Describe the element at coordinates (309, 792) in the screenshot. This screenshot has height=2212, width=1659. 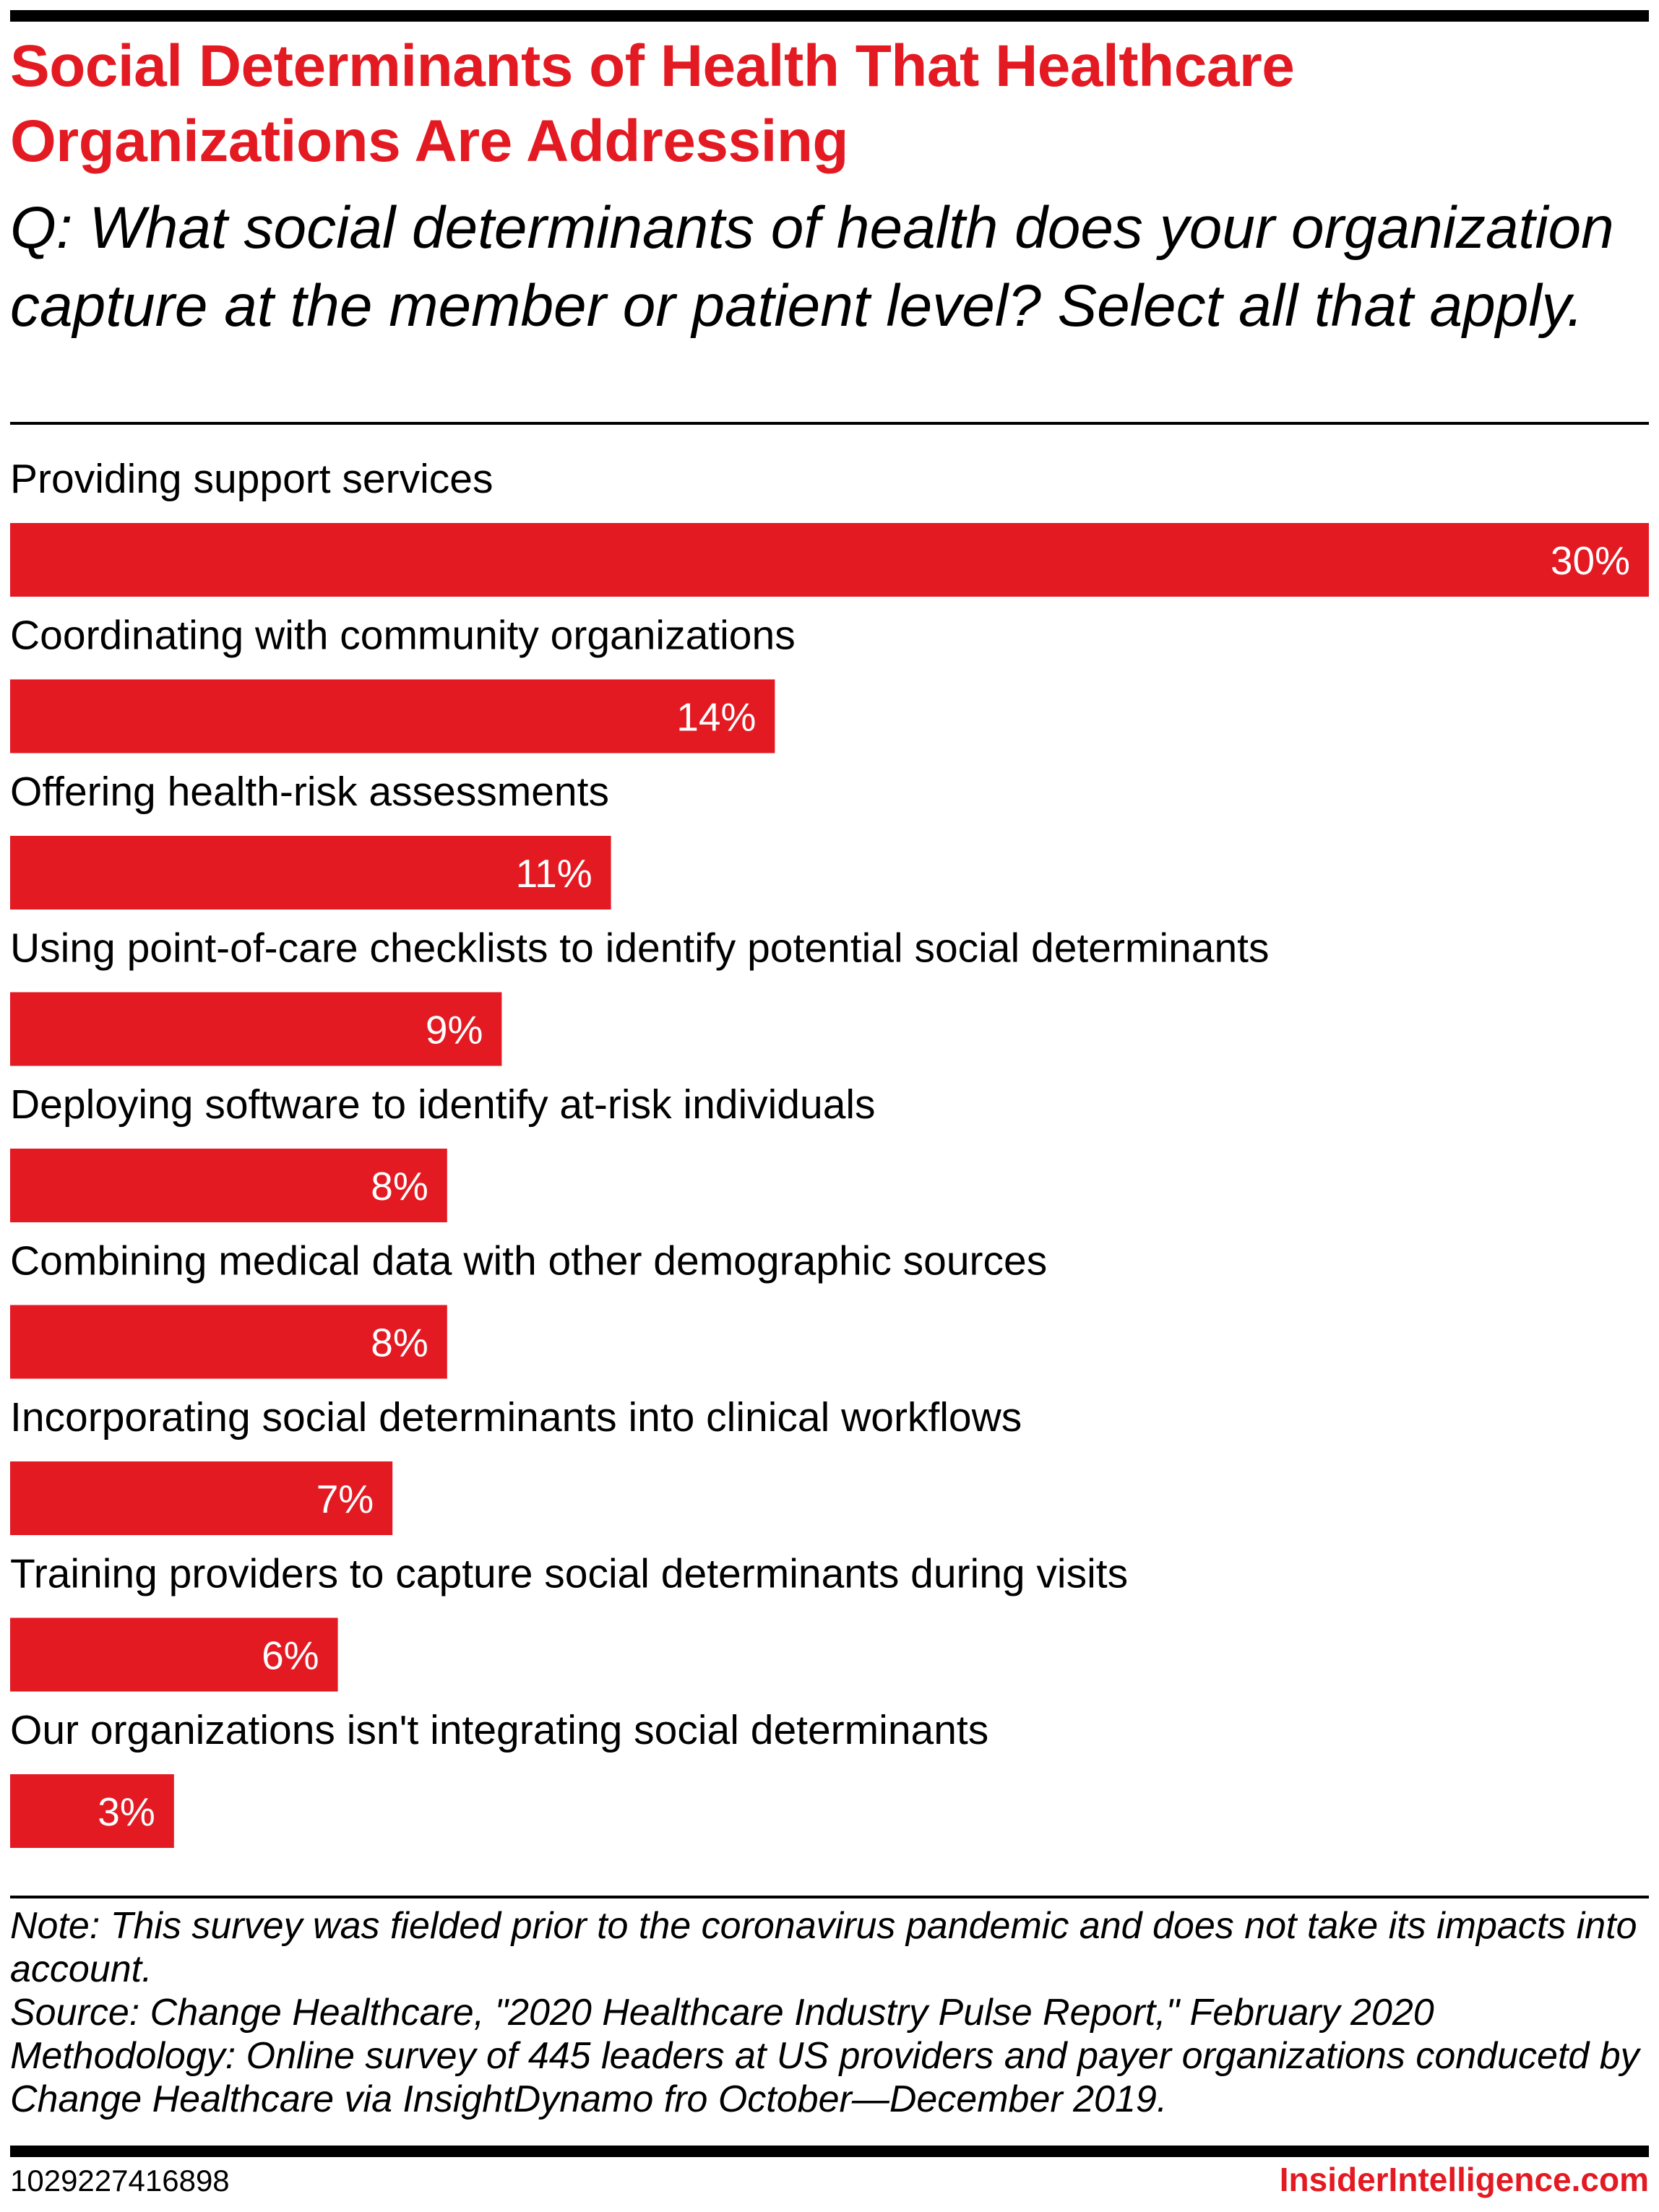
I see `category-label: Offering health-risk assessments` at that location.